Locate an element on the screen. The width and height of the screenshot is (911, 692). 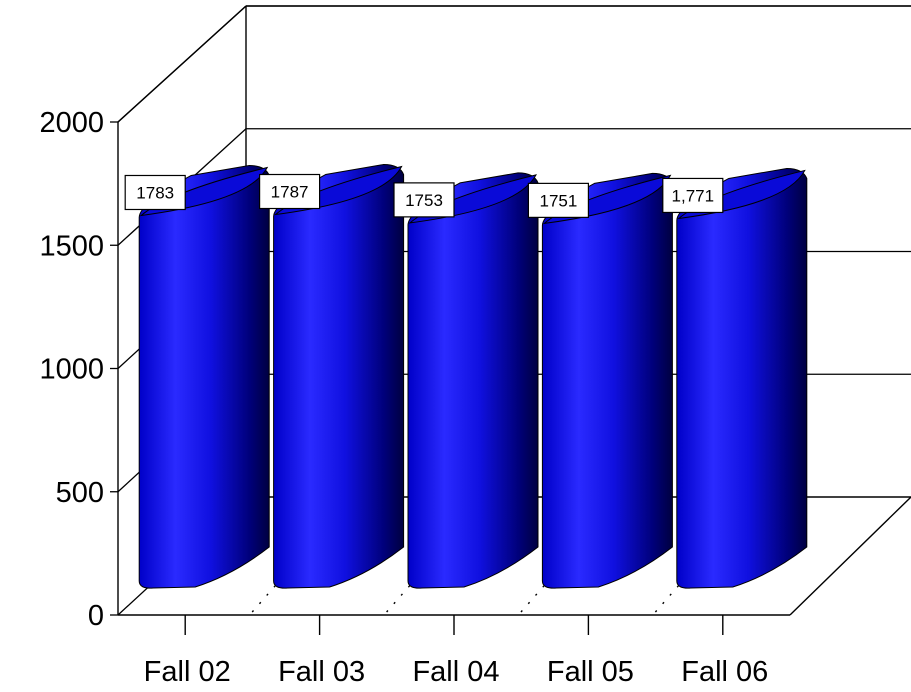
y-axis: 0 500 1000 1500 2000 is located at coordinates (78, 369).